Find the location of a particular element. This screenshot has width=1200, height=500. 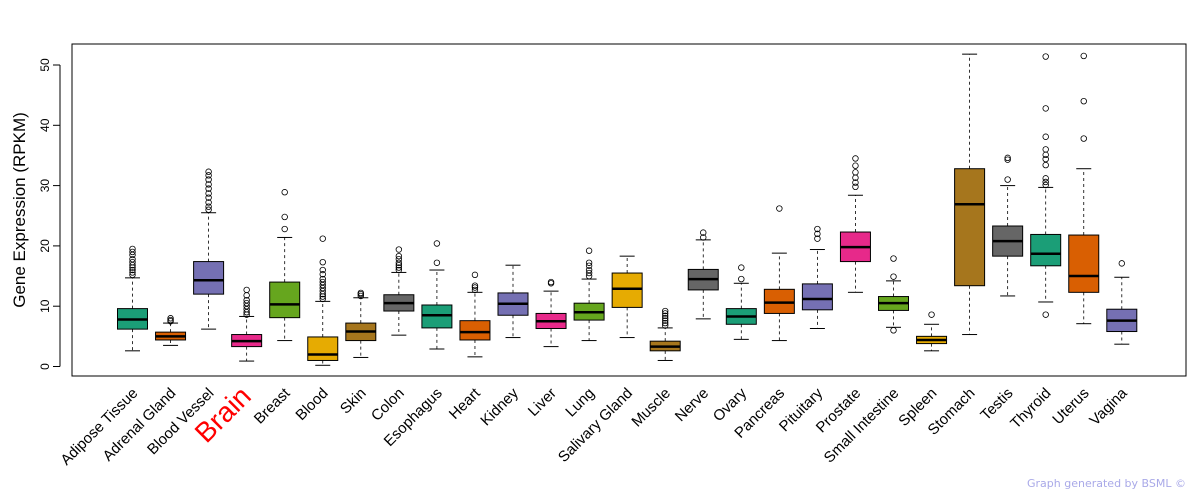

box-adrenal-gland is located at coordinates (171, 330).